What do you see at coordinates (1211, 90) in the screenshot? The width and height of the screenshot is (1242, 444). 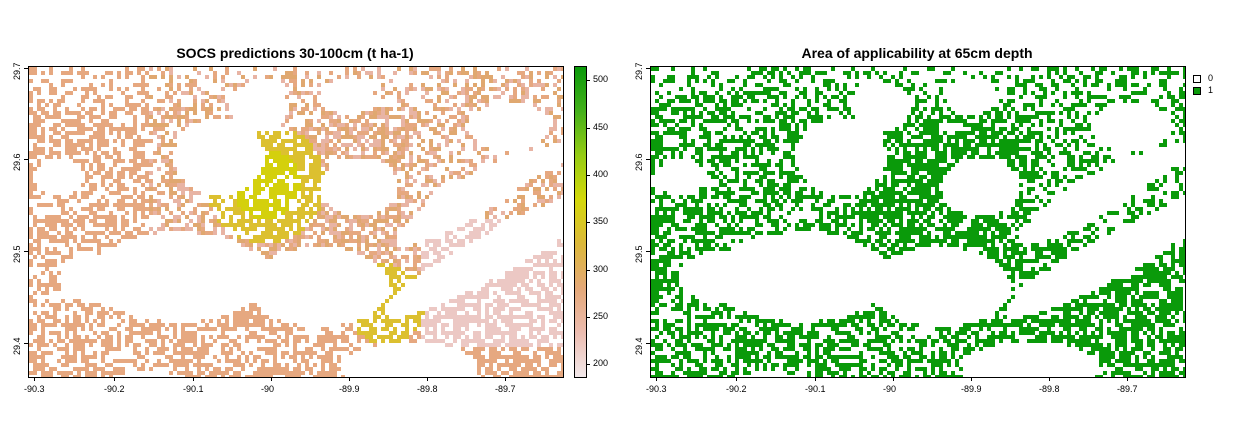 I see `legend-label-1: 1` at bounding box center [1211, 90].